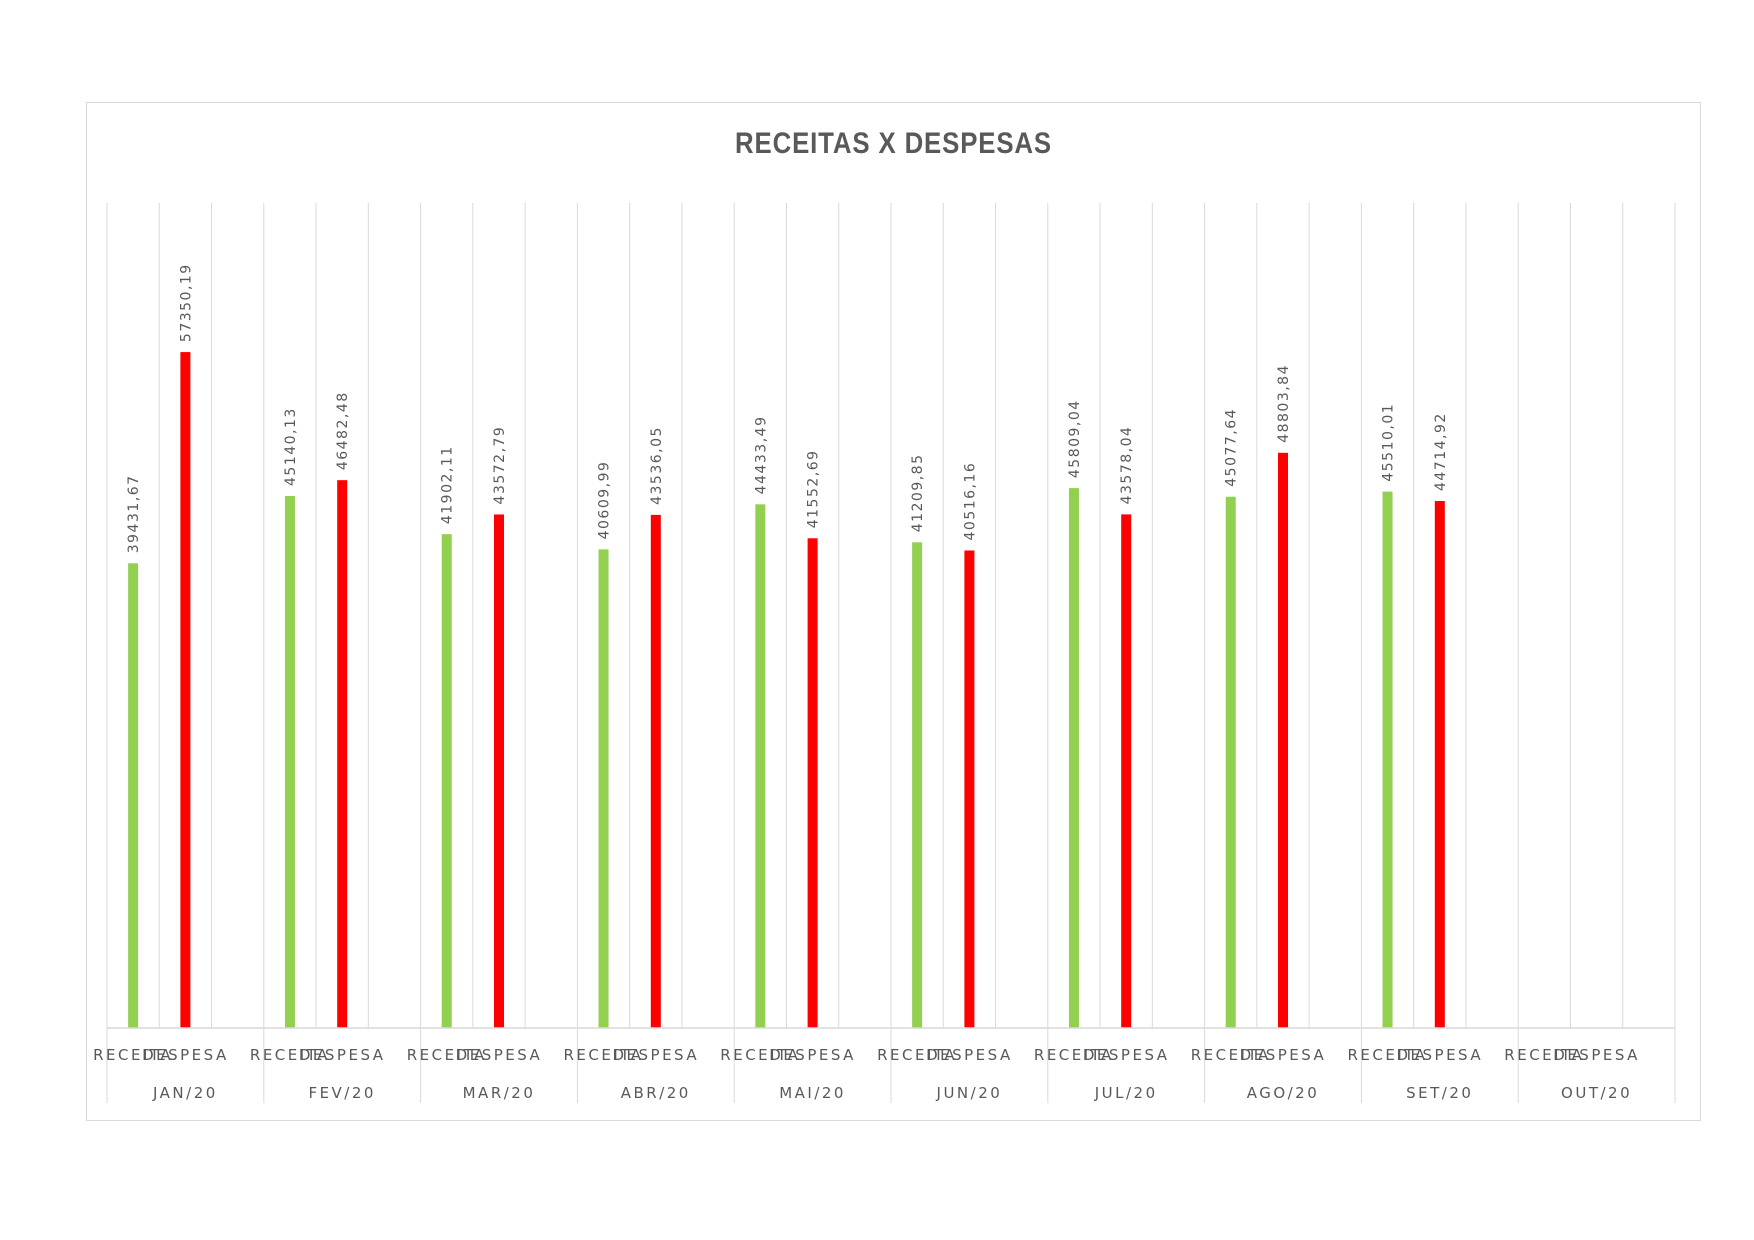  What do you see at coordinates (343, 430) in the screenshot?
I see `data-label: 46482,48` at bounding box center [343, 430].